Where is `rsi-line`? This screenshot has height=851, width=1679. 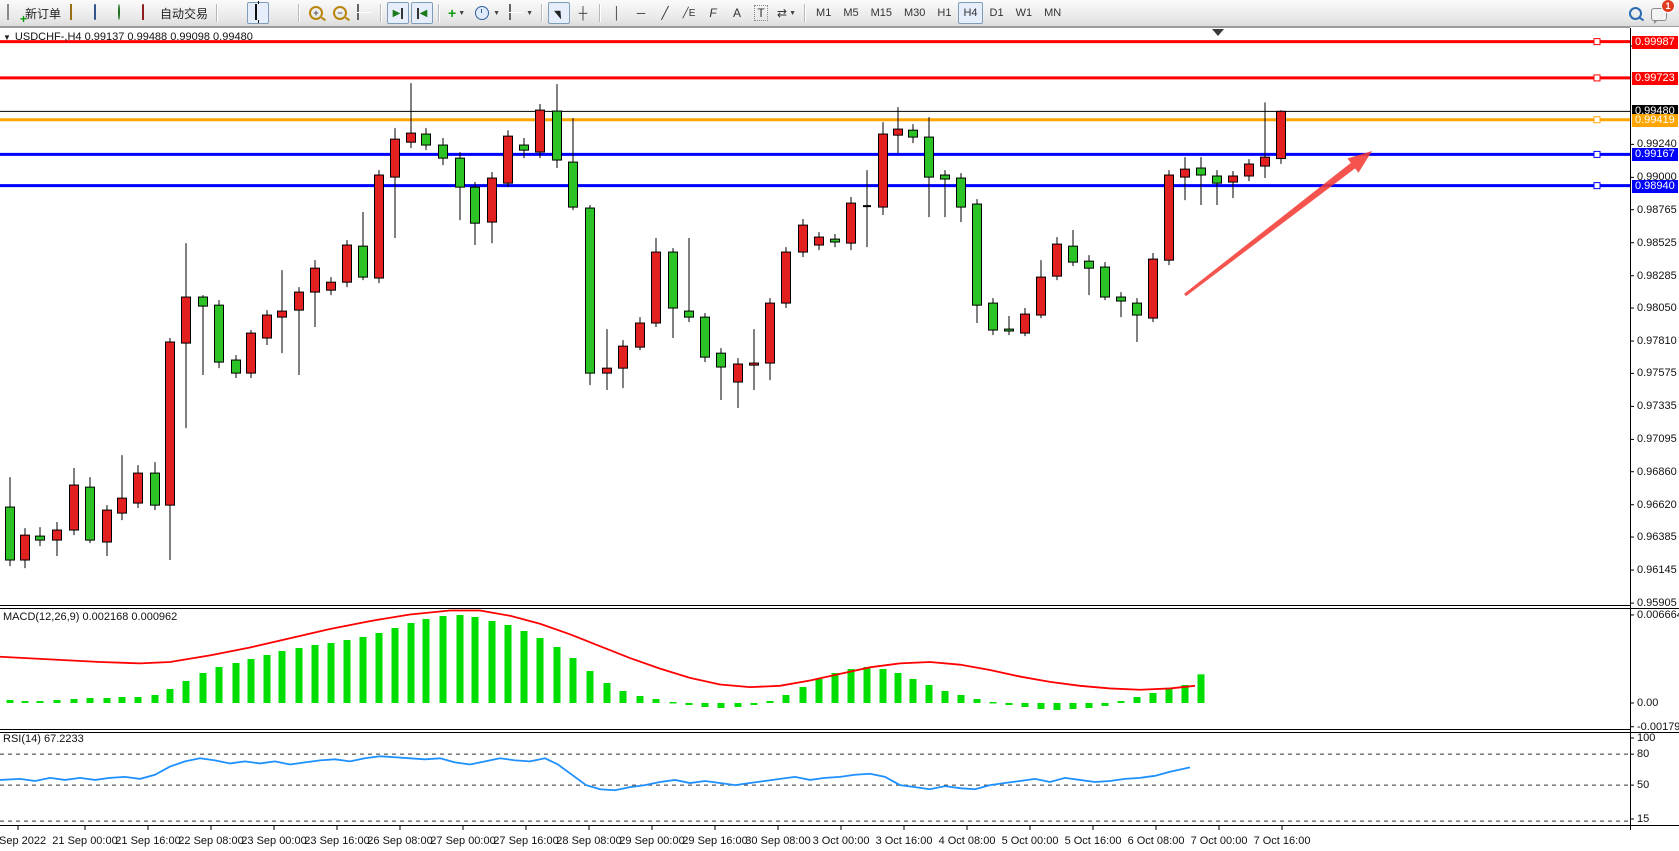
rsi-line is located at coordinates (595, 773).